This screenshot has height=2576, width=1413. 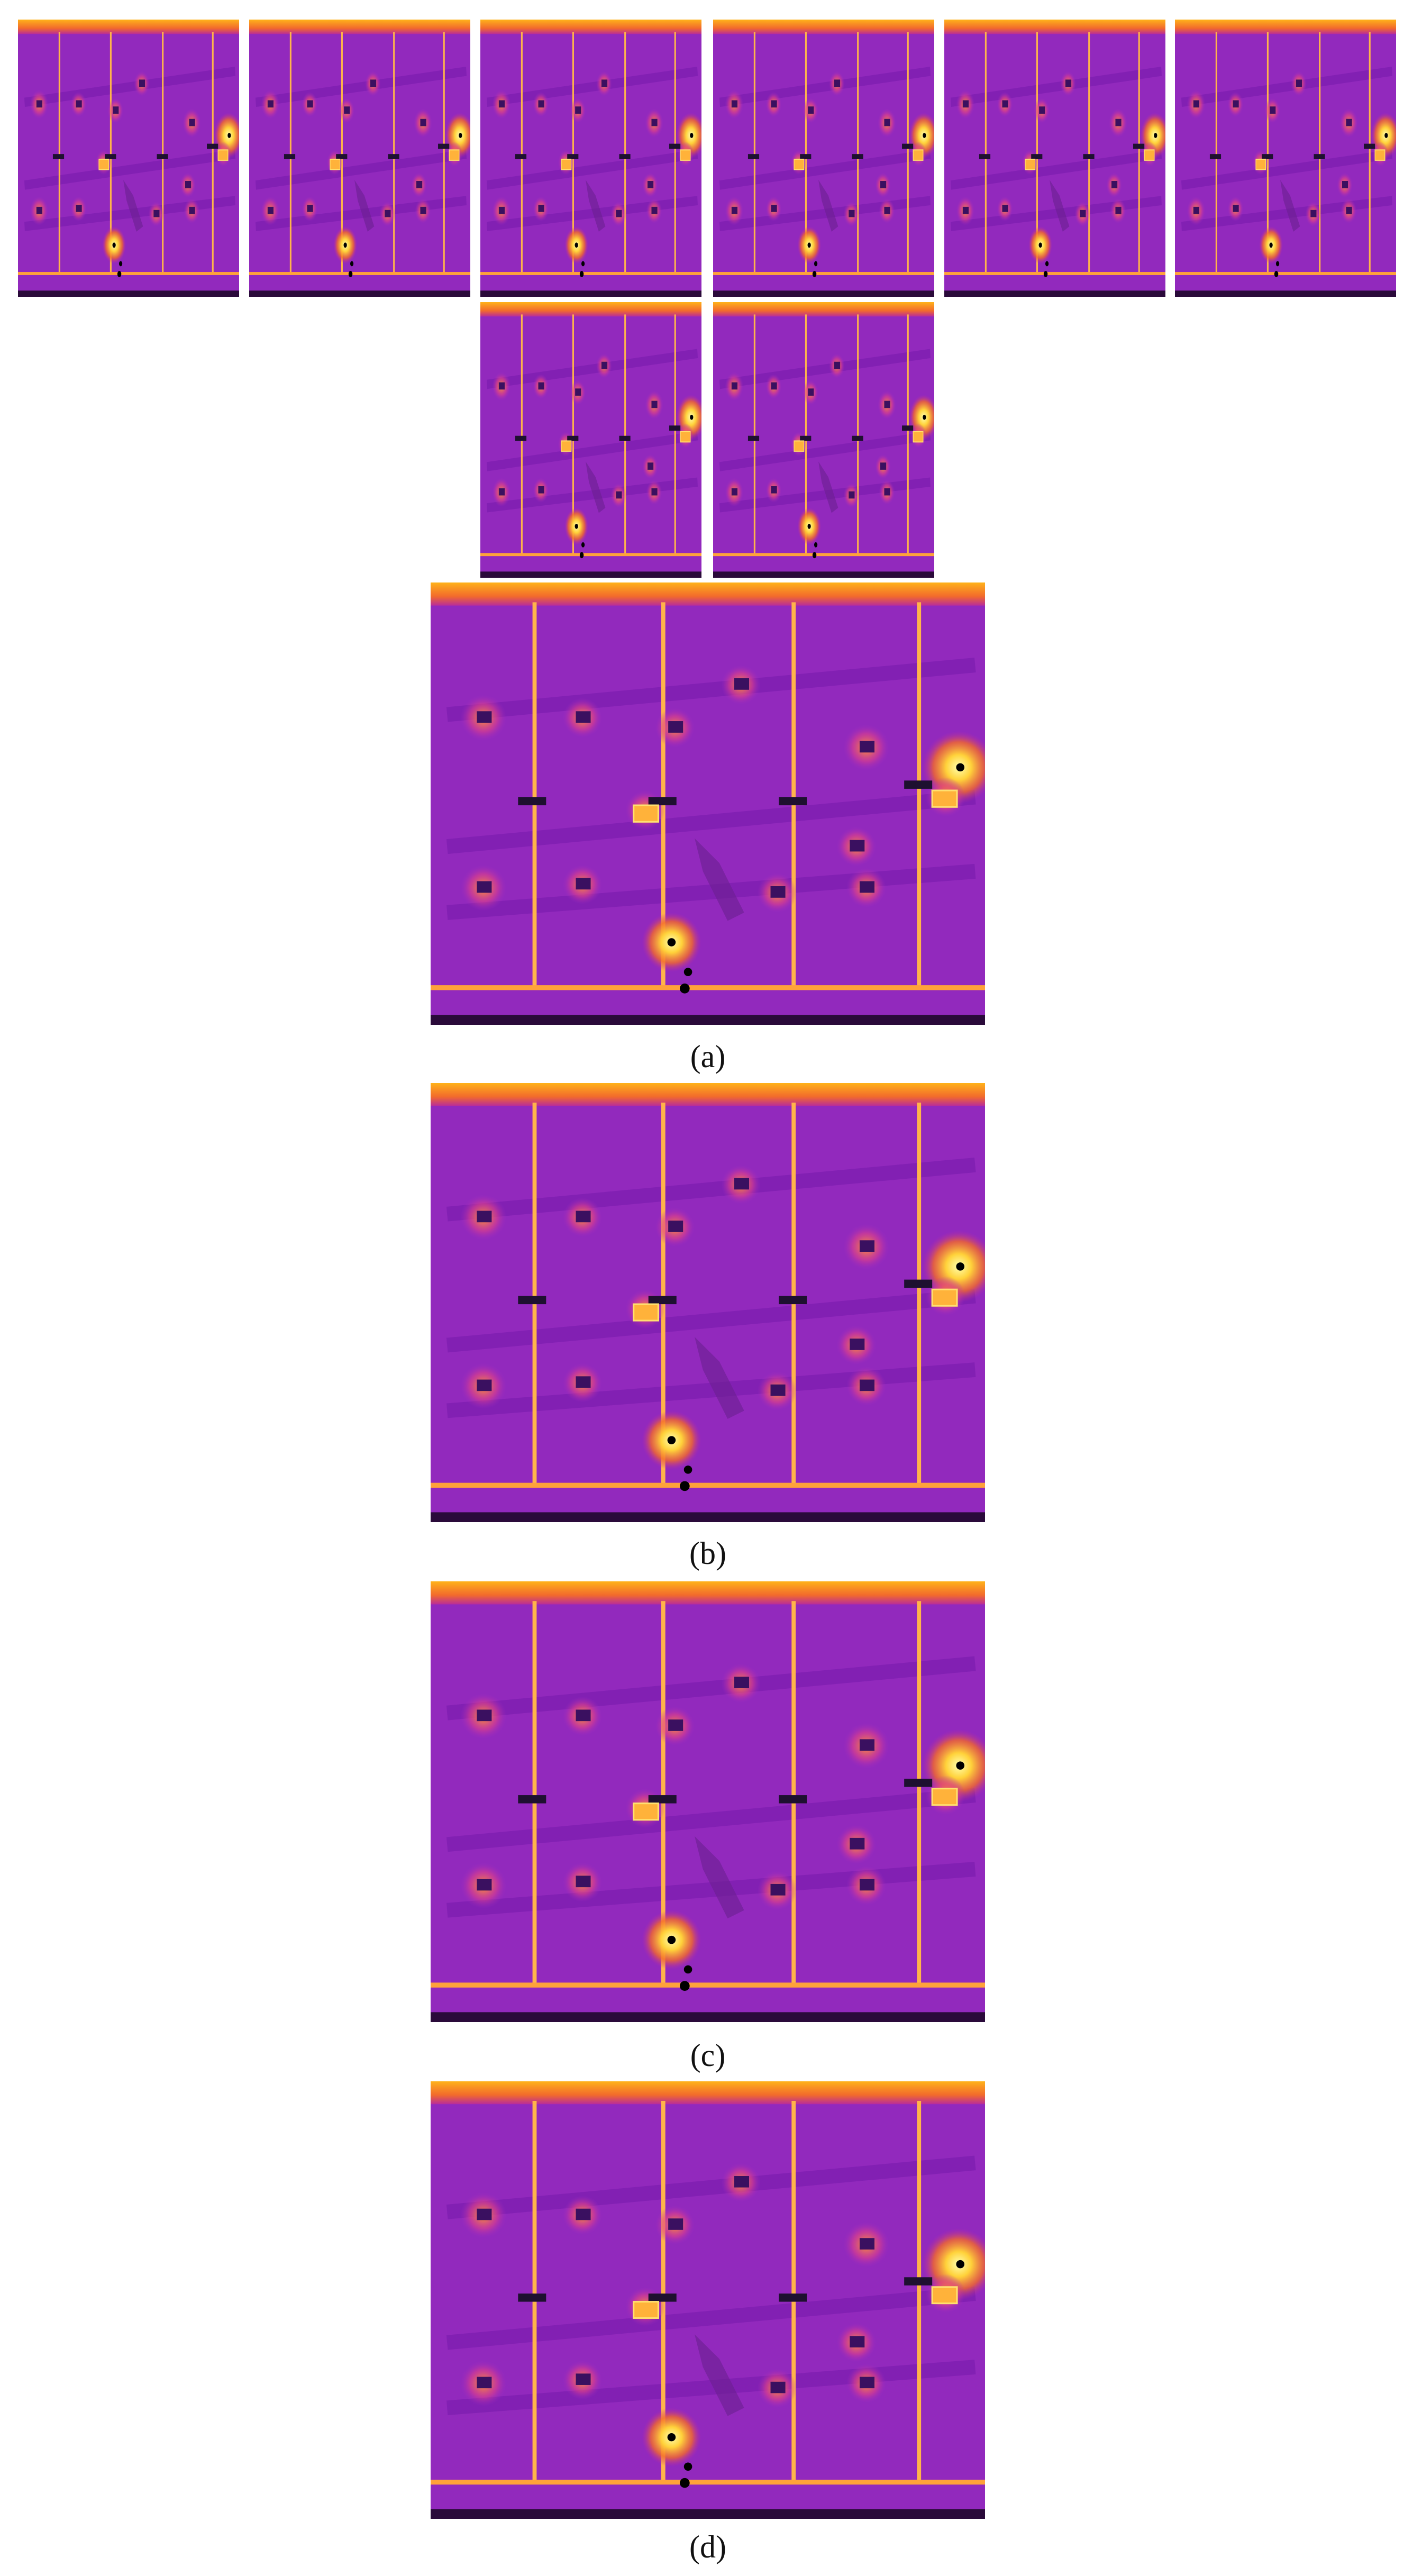 What do you see at coordinates (707, 2546) in the screenshot?
I see `panel-label: (d)` at bounding box center [707, 2546].